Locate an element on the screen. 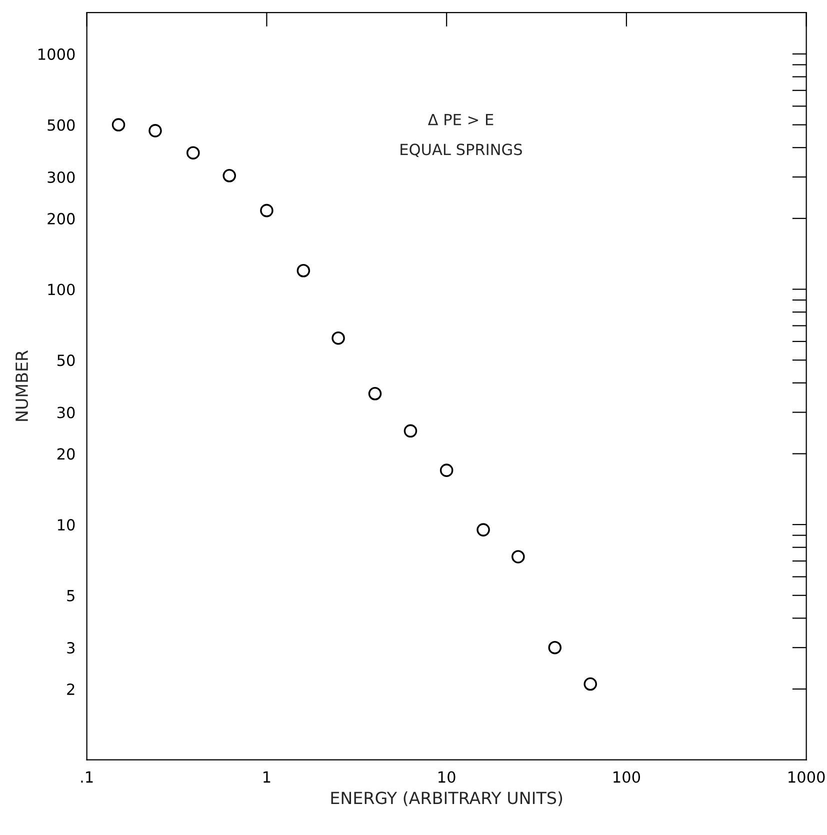  annotation: Δ PE > E is located at coordinates (461, 120).